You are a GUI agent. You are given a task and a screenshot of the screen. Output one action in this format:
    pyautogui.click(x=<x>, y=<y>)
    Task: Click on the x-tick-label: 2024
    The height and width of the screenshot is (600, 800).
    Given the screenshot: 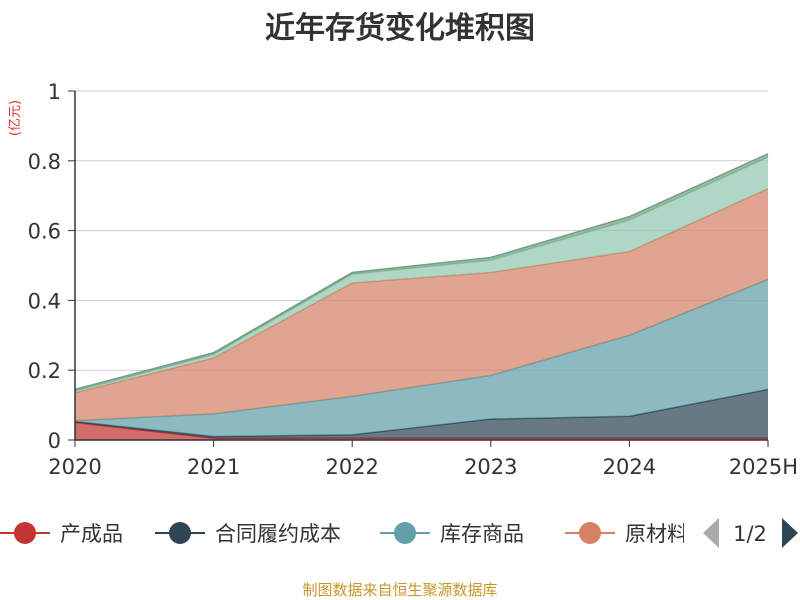 What is the action you would take?
    pyautogui.click(x=629, y=467)
    